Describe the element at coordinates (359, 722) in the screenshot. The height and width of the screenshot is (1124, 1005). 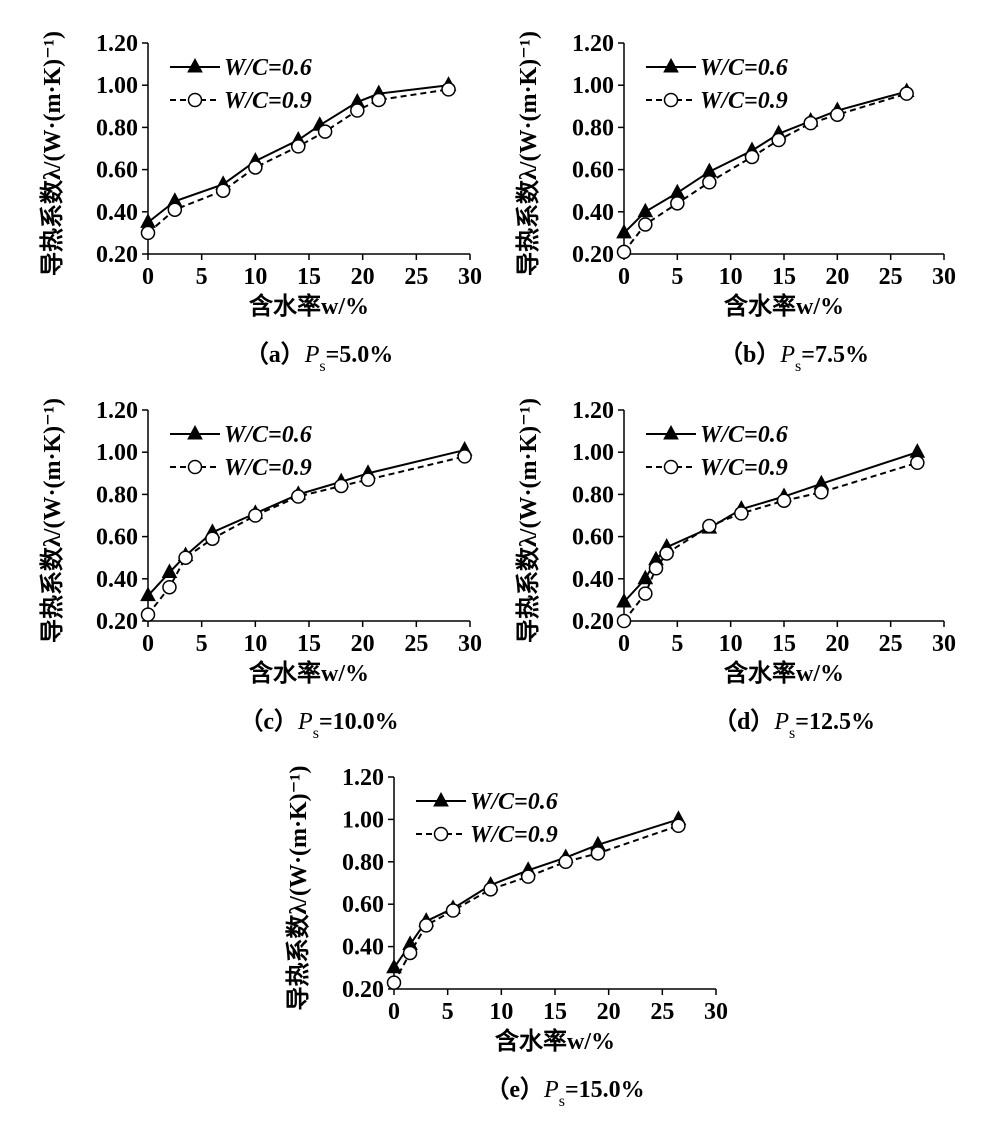
I see `caption-part: =10.0%` at that location.